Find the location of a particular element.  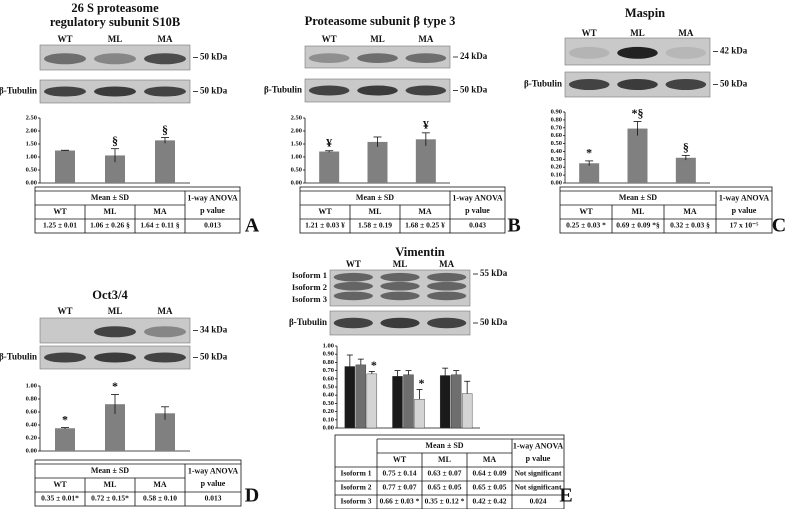

table-cell: 0.64 ± 0.09 is located at coordinates (489, 473).